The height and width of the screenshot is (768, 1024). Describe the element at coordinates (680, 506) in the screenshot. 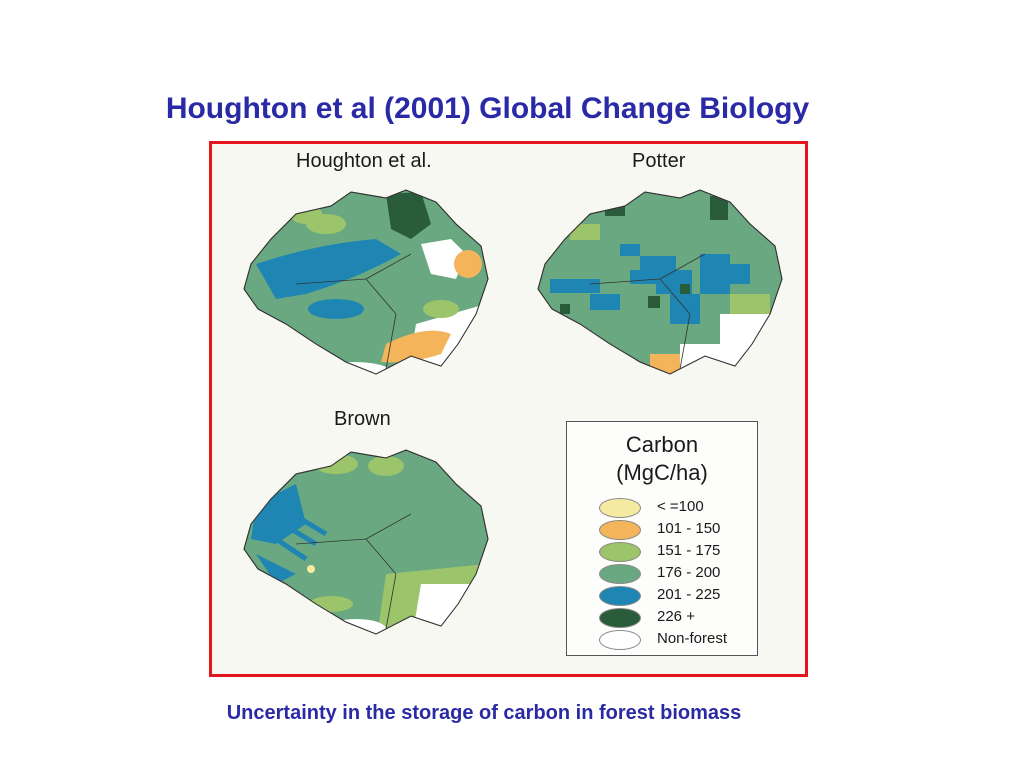

I see `legend-label: < =100` at that location.